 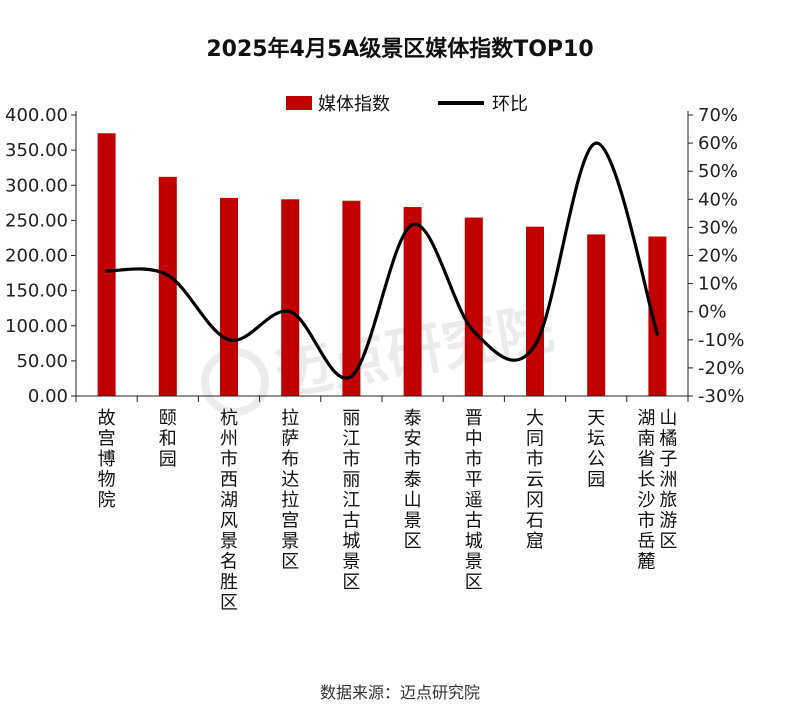 I want to click on category-label-char: 和, so click(x=168, y=439).